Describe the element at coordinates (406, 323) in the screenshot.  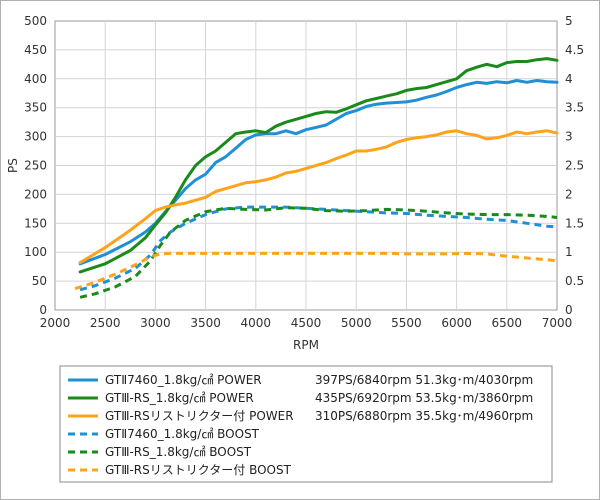
I see `x-tick-label: 5500` at that location.